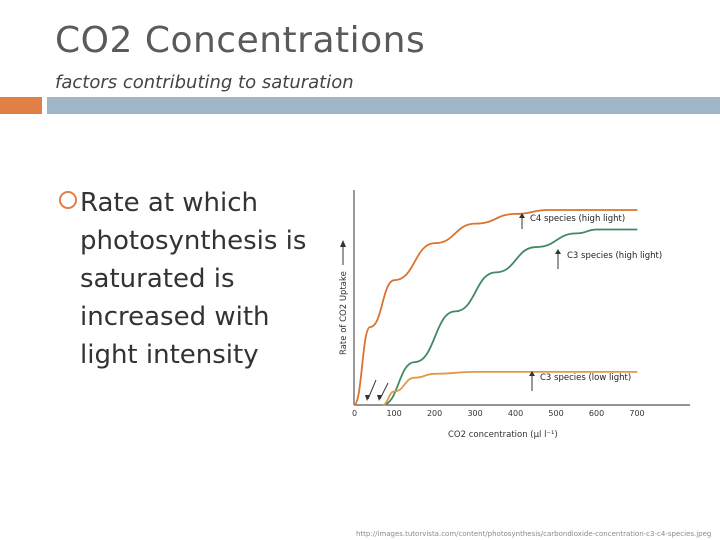 This screenshot has height=540, width=720. What do you see at coordinates (510, 388) in the screenshot?
I see `series-line-c3-low-light` at bounding box center [510, 388].